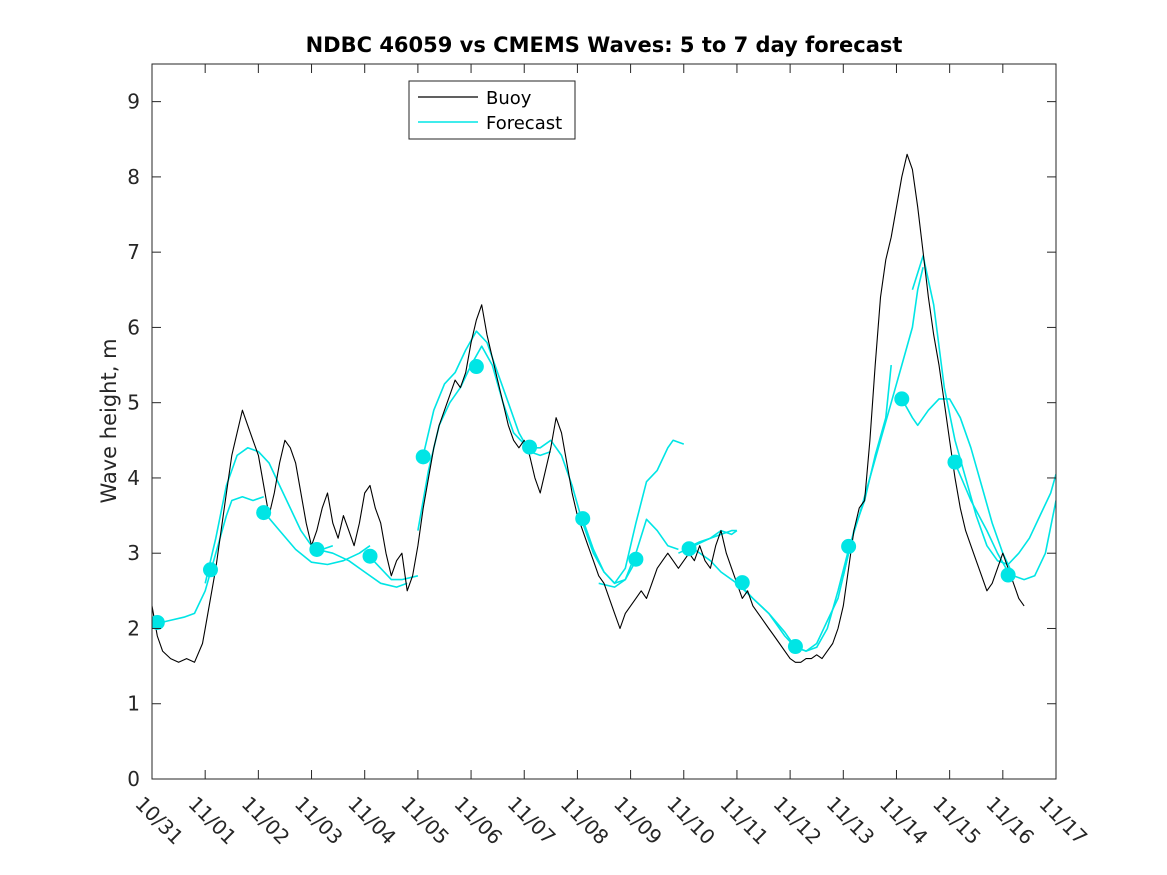 This screenshot has width=1167, height=875. I want to click on legend-label-buoy: Buoy, so click(509, 98).